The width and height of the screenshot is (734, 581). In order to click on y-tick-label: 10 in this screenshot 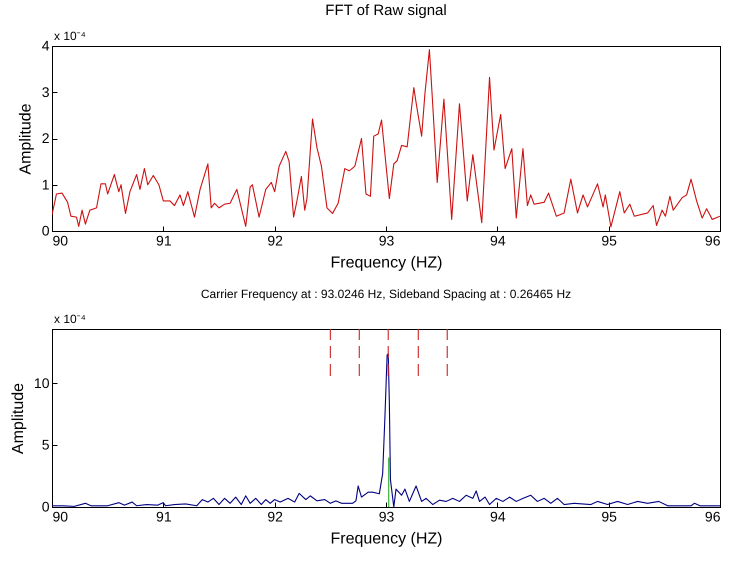, I will do `click(42, 382)`.